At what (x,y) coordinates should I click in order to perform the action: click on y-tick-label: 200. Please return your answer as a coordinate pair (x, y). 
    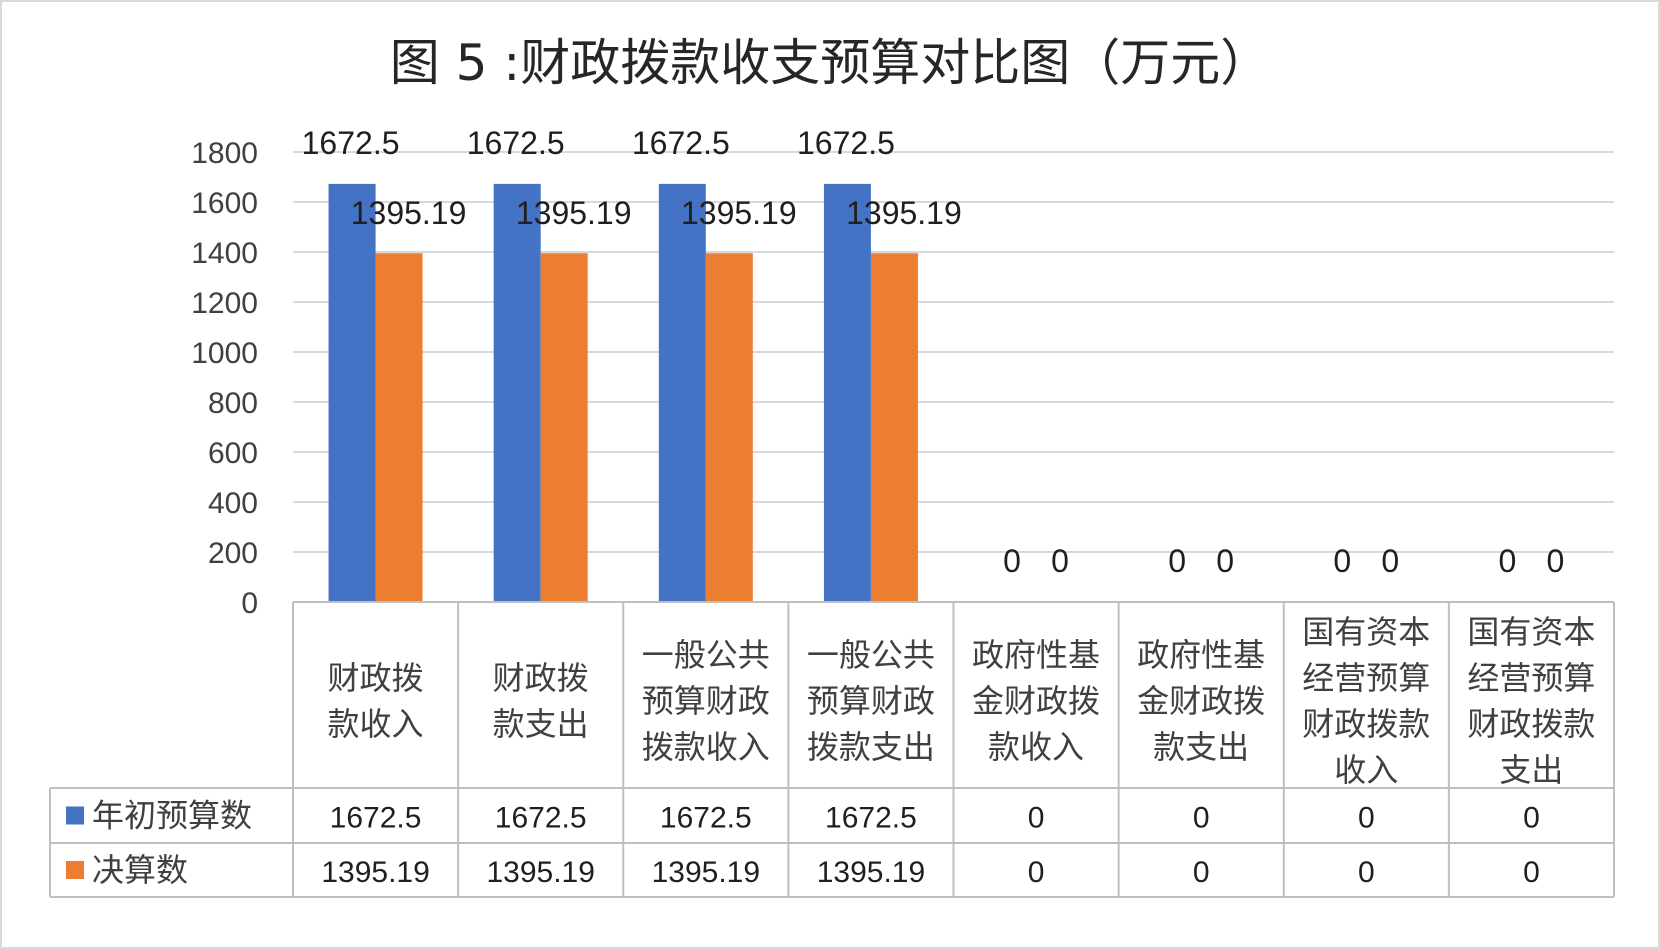
    Looking at the image, I should click on (233, 553).